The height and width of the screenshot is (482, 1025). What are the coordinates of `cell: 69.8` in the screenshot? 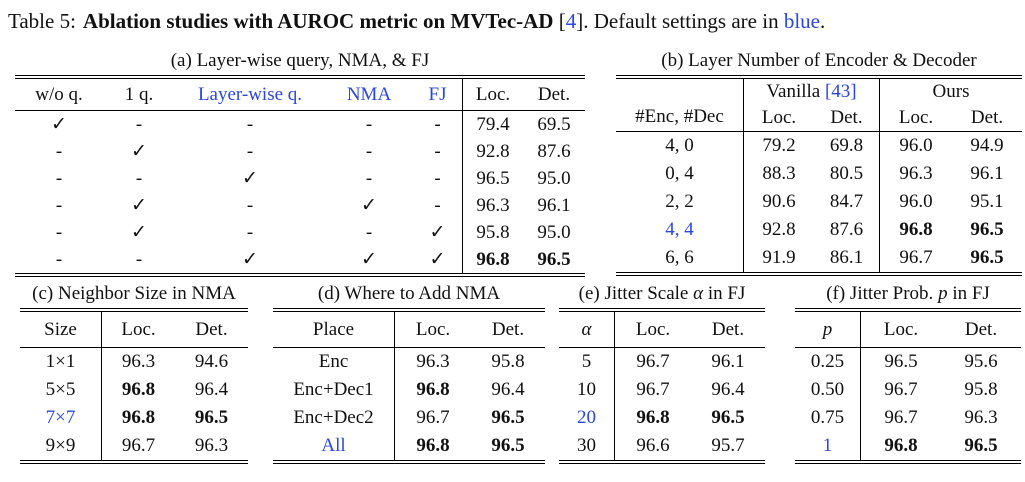 It's located at (847, 146).